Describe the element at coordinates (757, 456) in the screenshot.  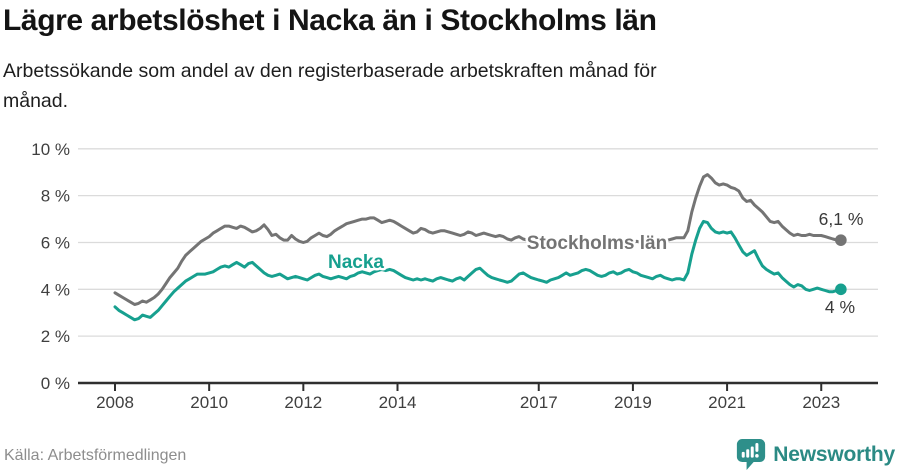
I see `exclamation-dot` at that location.